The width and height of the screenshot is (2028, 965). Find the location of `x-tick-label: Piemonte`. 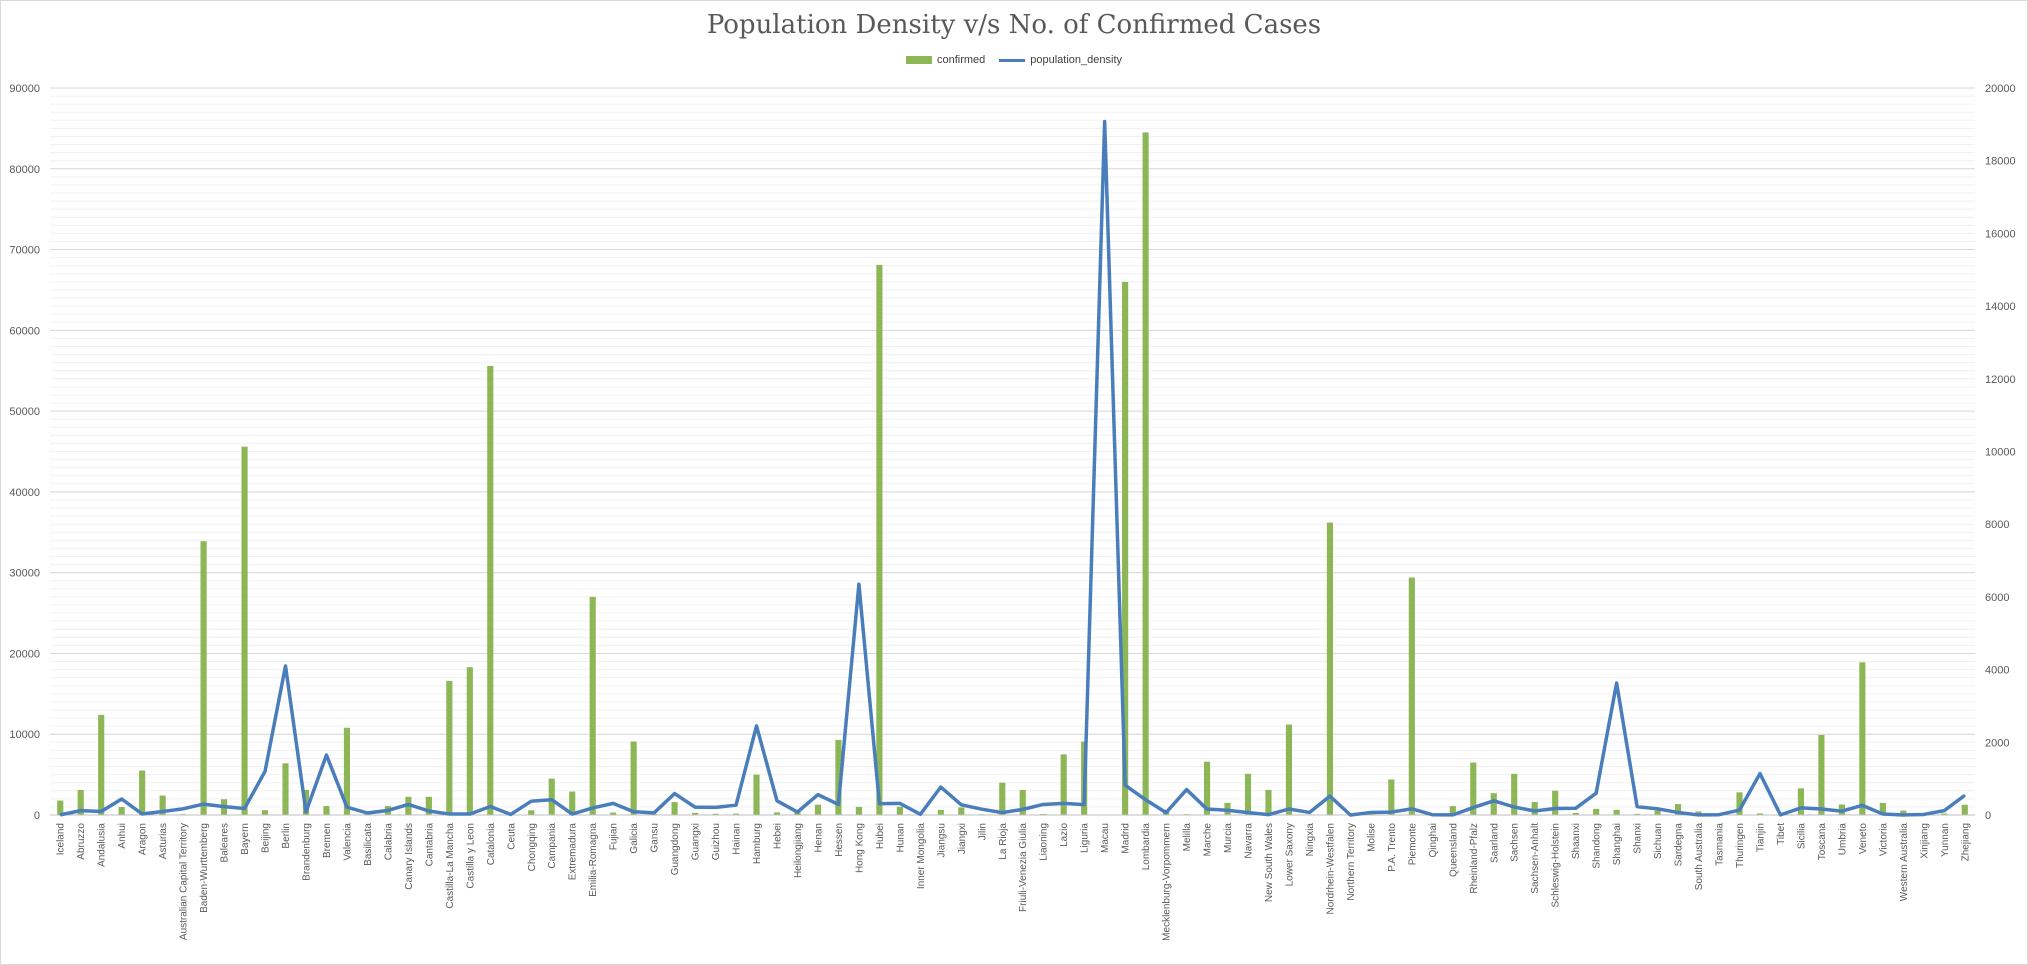

x-tick-label: Piemonte is located at coordinates (1412, 844).